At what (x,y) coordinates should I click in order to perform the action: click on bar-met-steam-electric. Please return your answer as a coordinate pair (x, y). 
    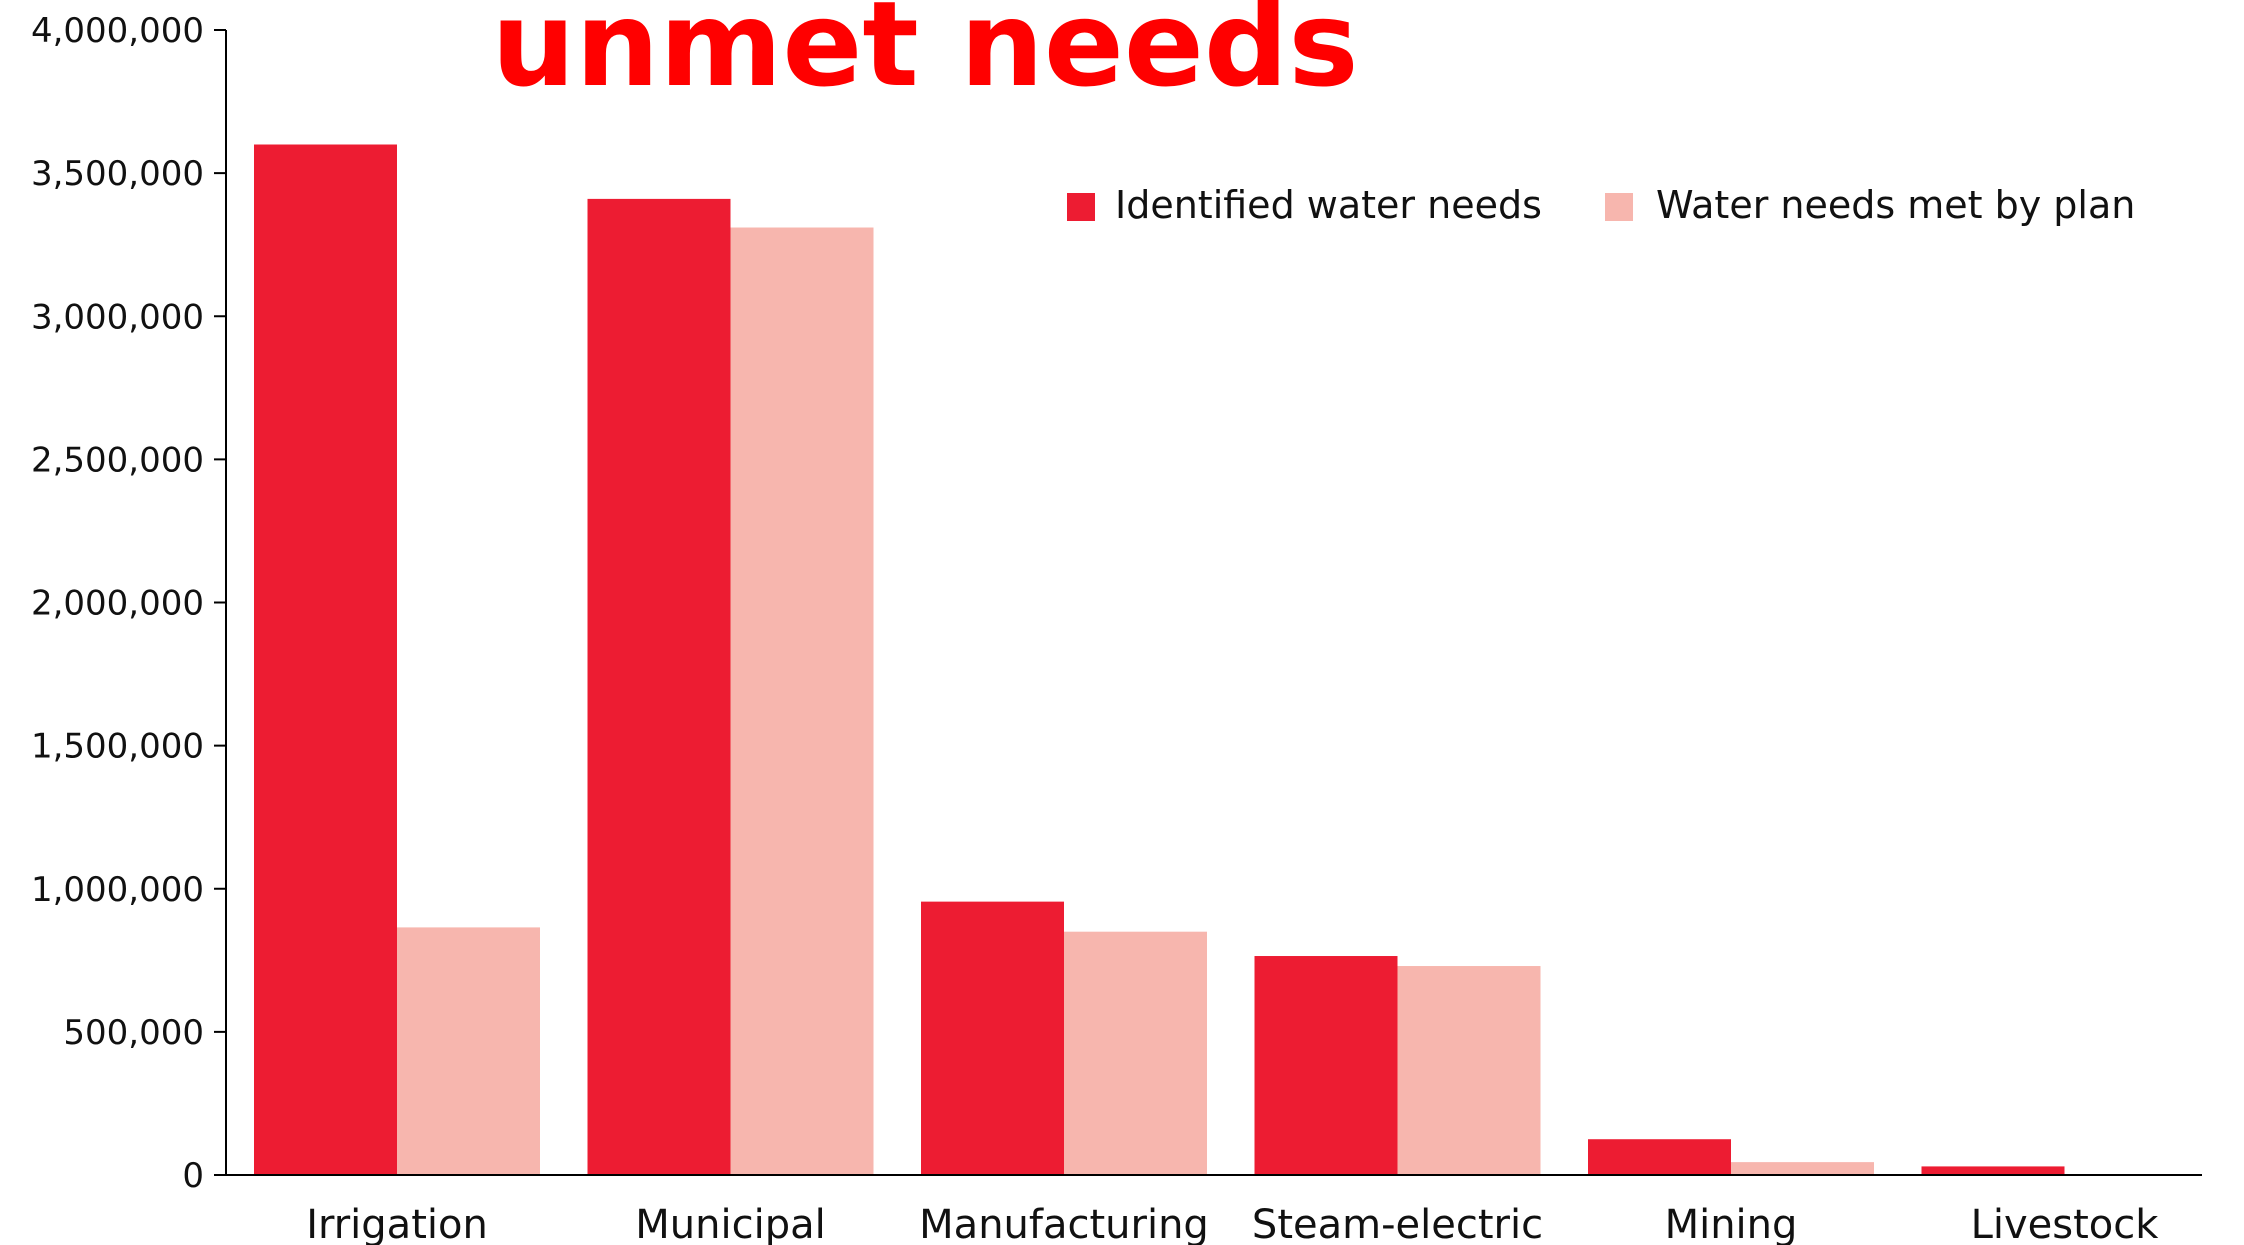
    Looking at the image, I should click on (1469, 1070).